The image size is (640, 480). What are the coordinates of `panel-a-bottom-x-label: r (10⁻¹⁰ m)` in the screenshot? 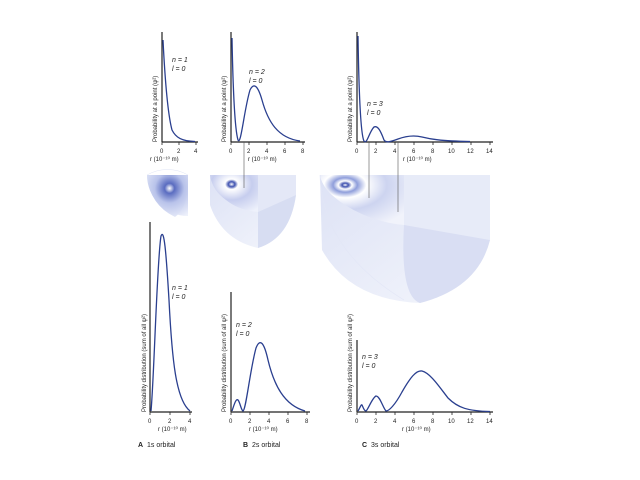 It's located at (172, 429).